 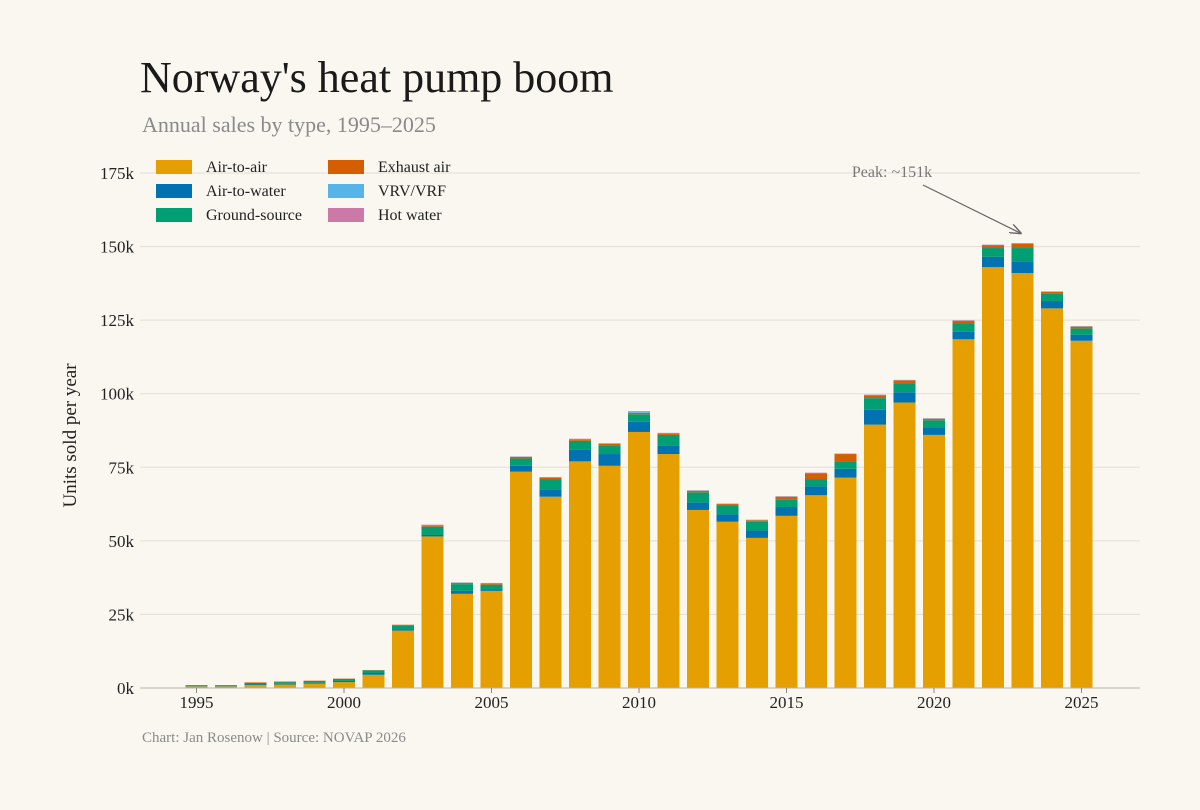 What do you see at coordinates (126, 688) in the screenshot?
I see `y-tick-label: 0k` at bounding box center [126, 688].